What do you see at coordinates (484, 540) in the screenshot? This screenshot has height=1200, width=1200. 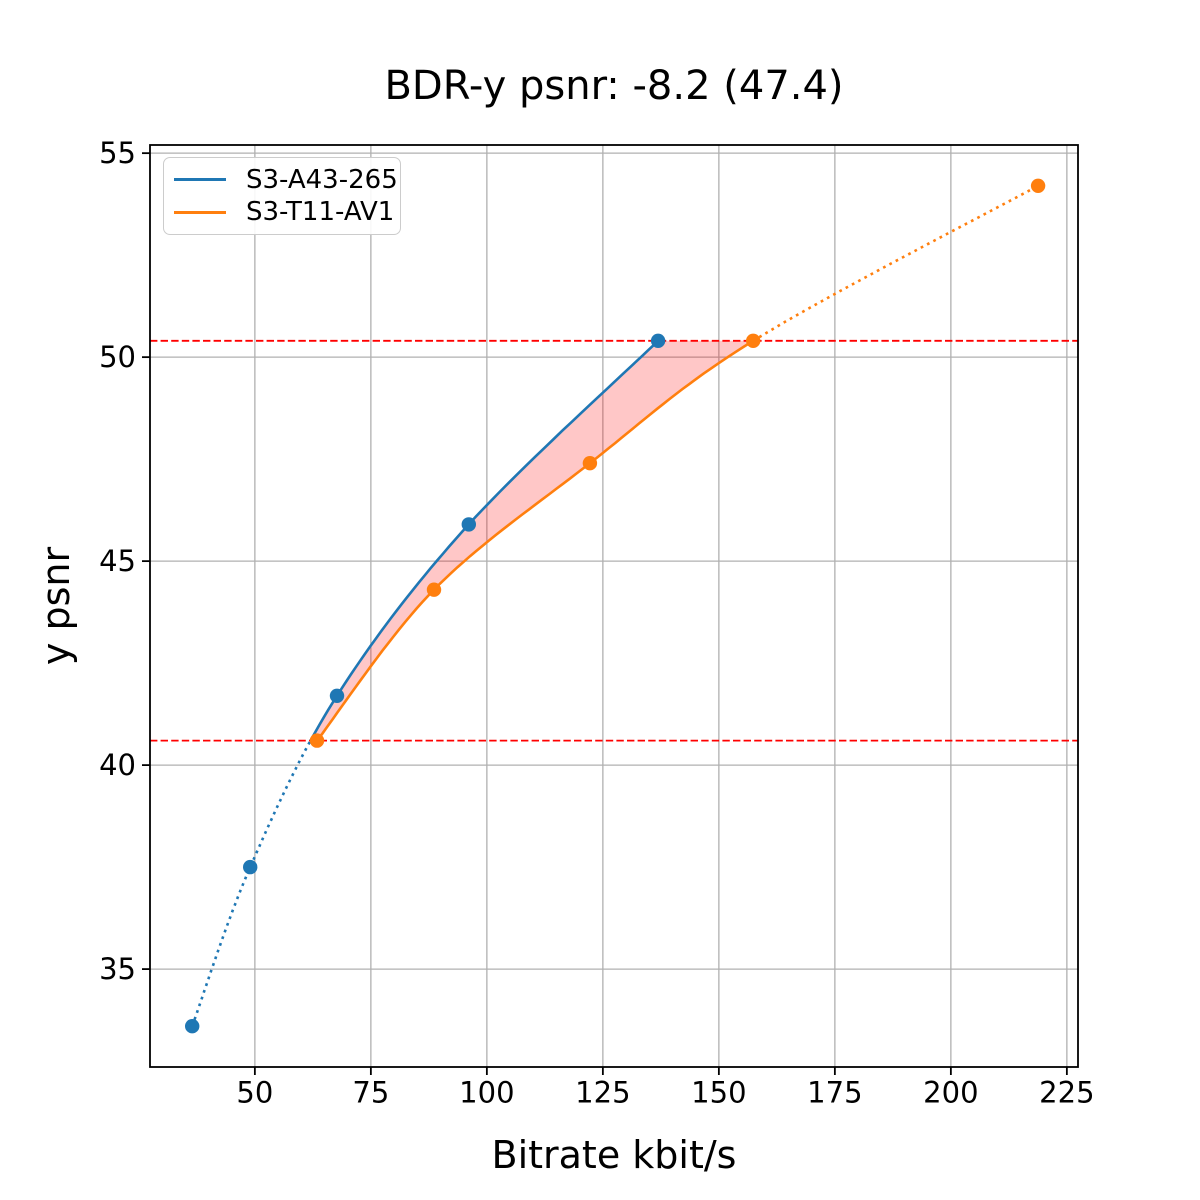 I see `series-0-curve-solid` at bounding box center [484, 540].